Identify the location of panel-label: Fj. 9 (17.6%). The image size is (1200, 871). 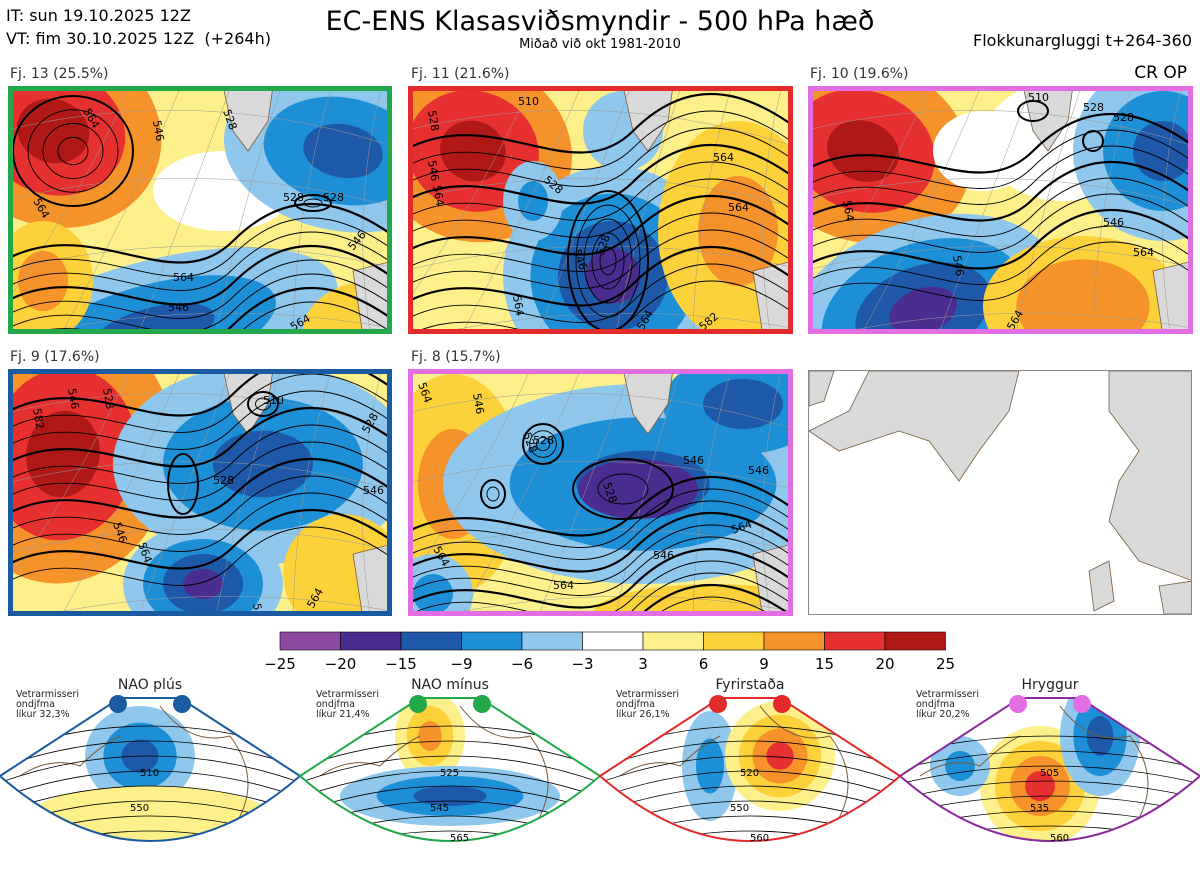
(55, 357).